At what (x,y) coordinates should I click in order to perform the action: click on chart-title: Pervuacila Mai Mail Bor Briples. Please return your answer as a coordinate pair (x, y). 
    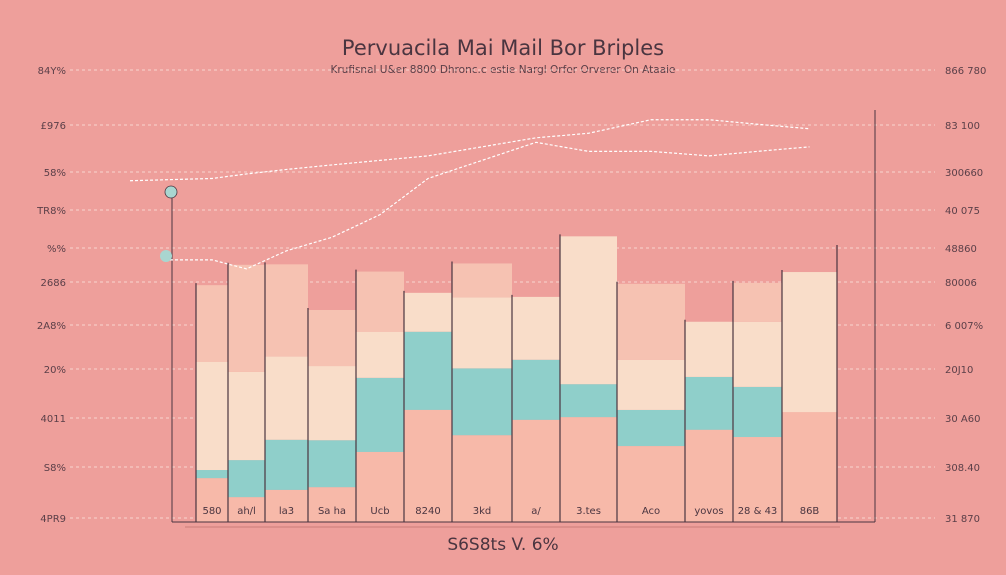
    Looking at the image, I should click on (503, 48).